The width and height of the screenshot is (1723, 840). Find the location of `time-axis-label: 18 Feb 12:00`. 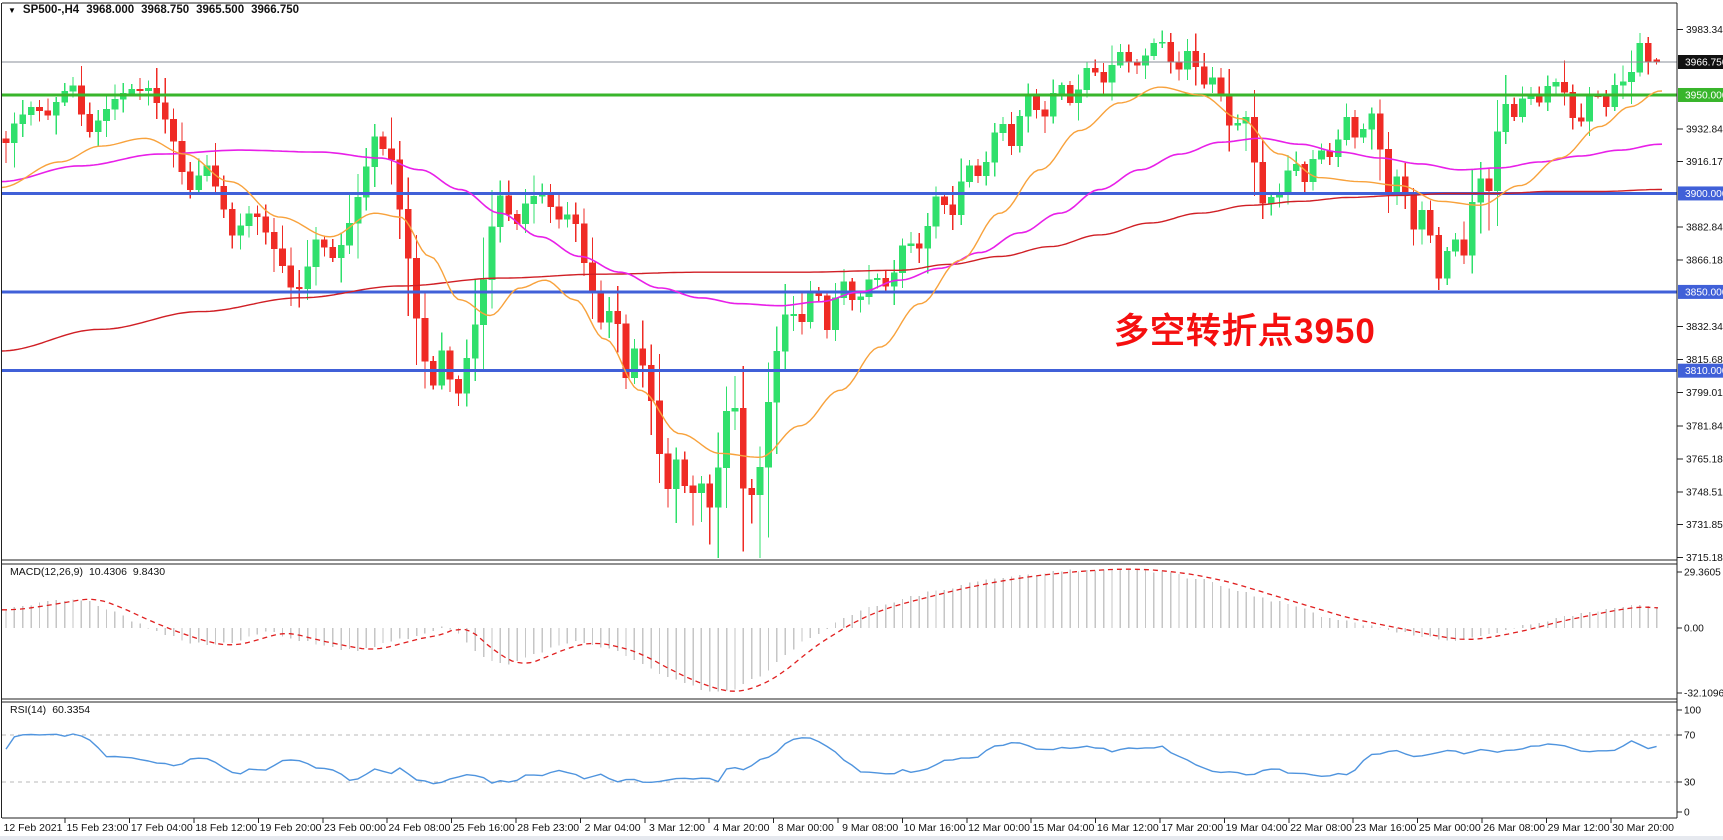

time-axis-label: 18 Feb 12:00 is located at coordinates (226, 828).